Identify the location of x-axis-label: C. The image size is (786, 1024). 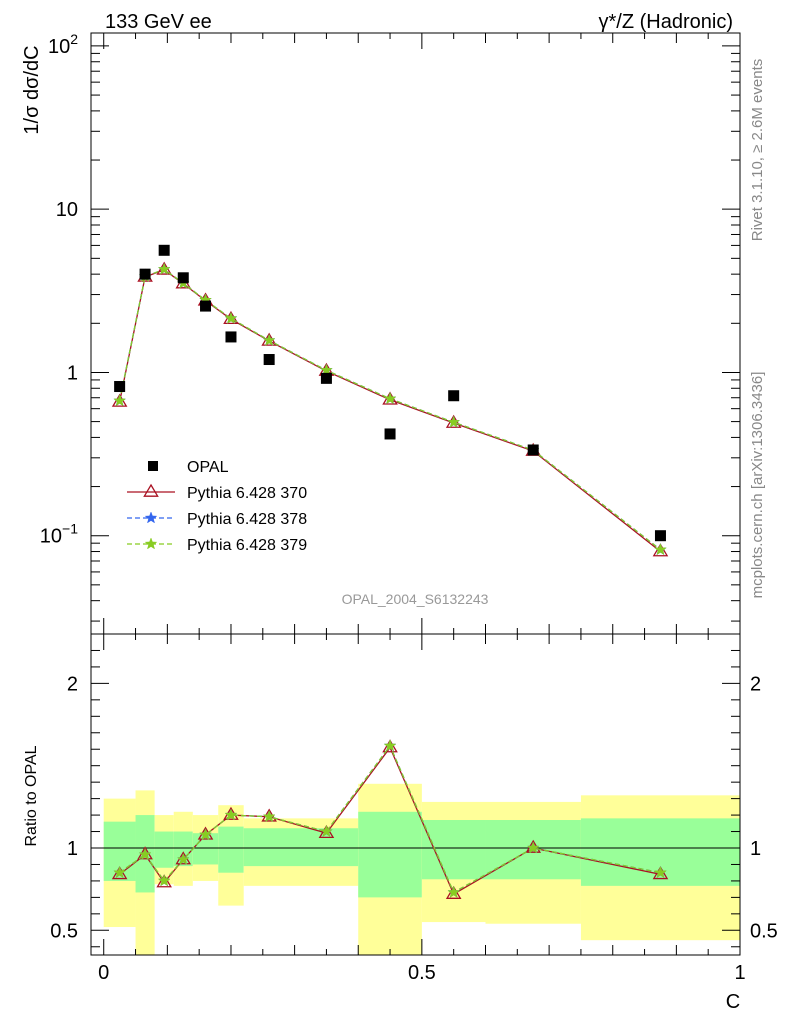
(733, 1002).